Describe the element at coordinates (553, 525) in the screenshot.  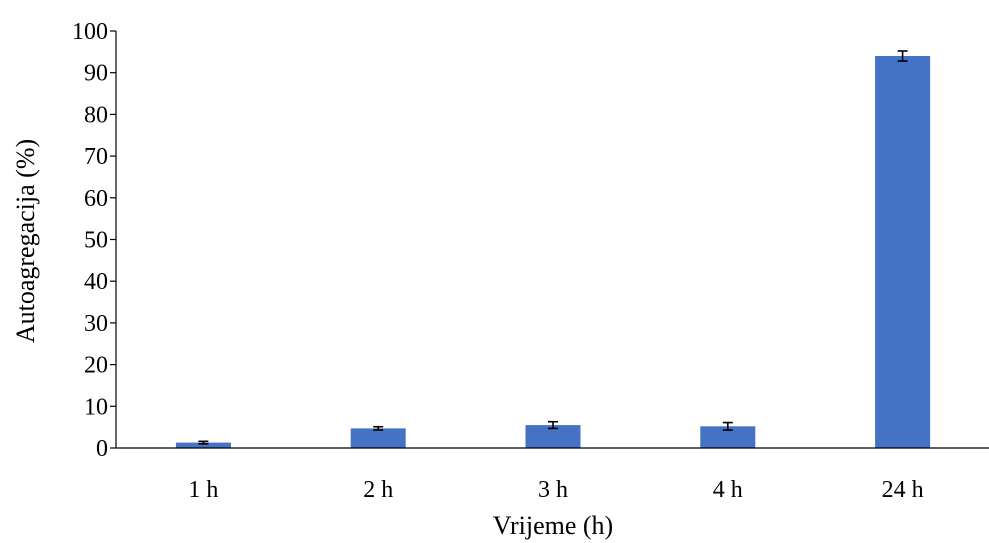
I see `x-axis-label: Vrijeme (h)` at that location.